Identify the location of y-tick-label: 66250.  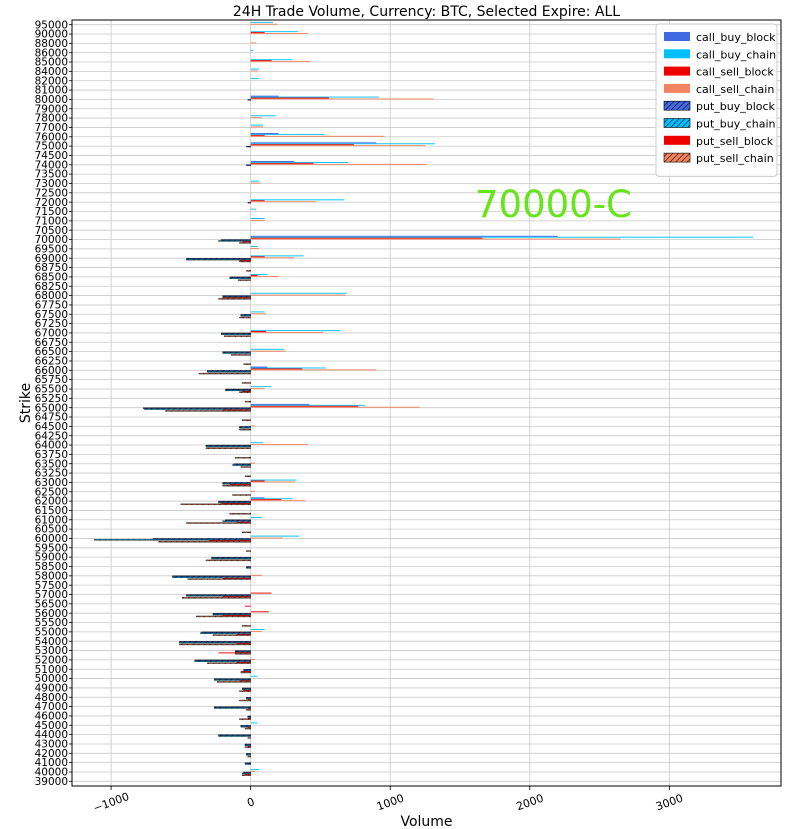
(51, 362).